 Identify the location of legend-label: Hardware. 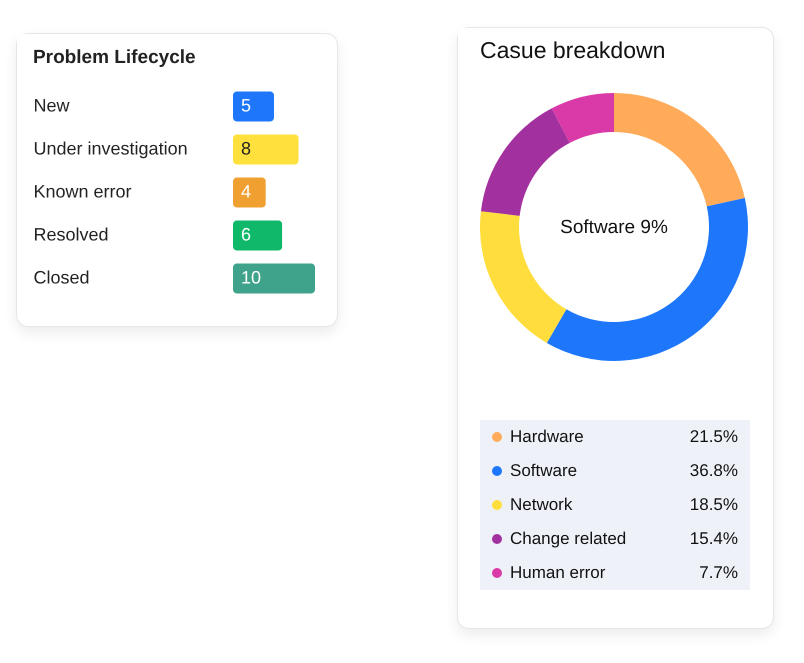
(547, 437).